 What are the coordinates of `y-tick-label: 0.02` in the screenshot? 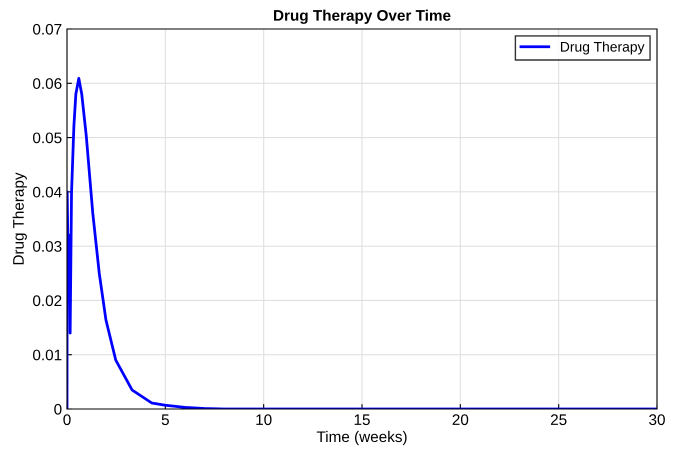 It's located at (47, 300).